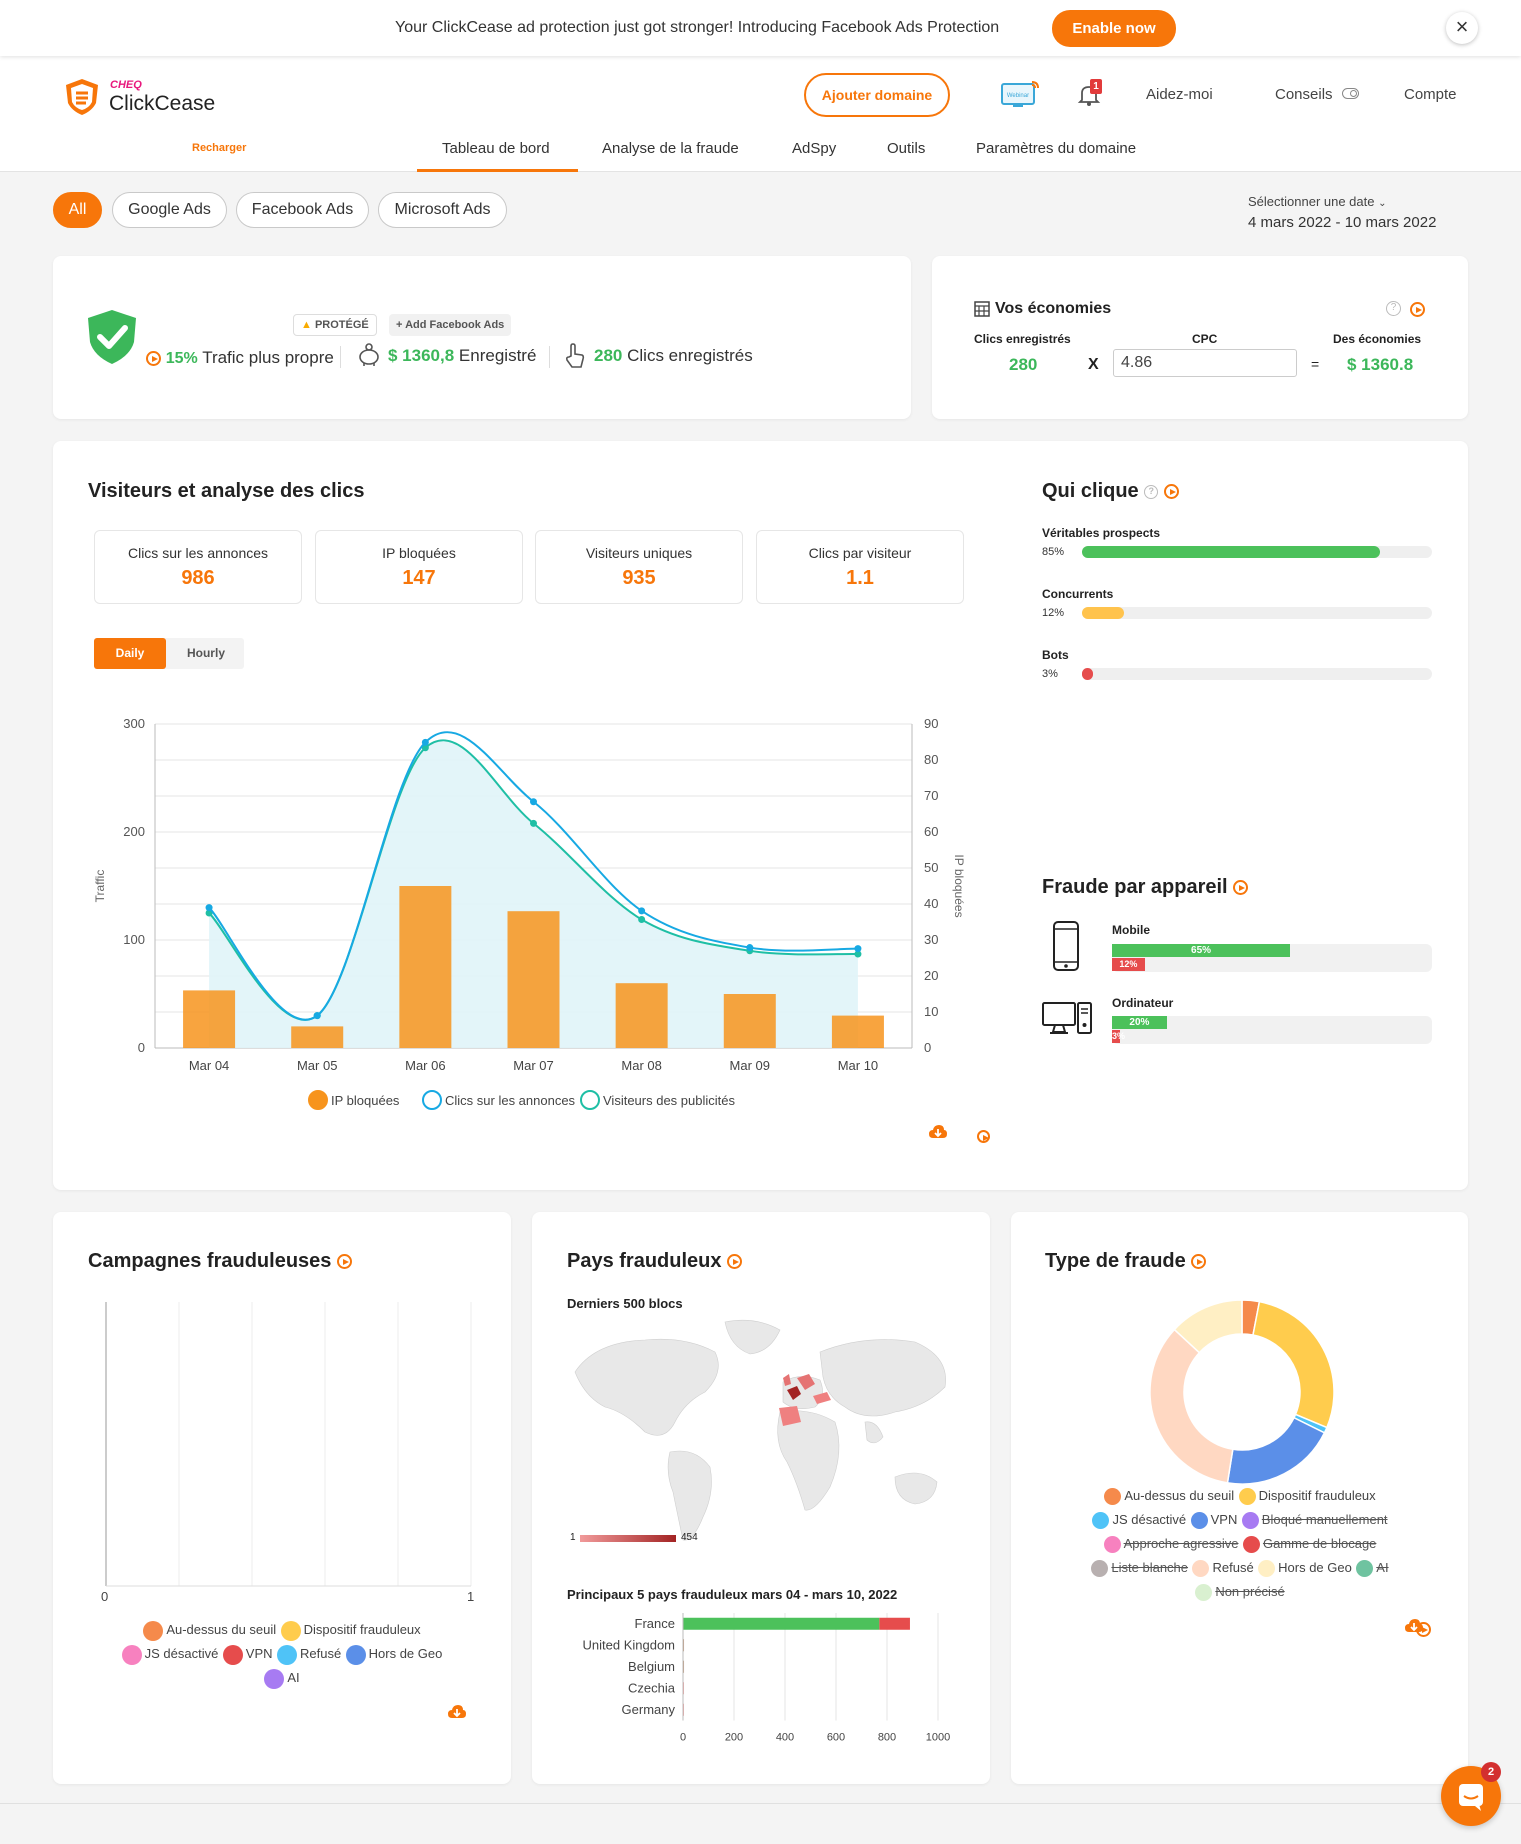 This screenshot has height=1844, width=1521. I want to click on chat-unread-badge: 2, so click(1491, 1772).